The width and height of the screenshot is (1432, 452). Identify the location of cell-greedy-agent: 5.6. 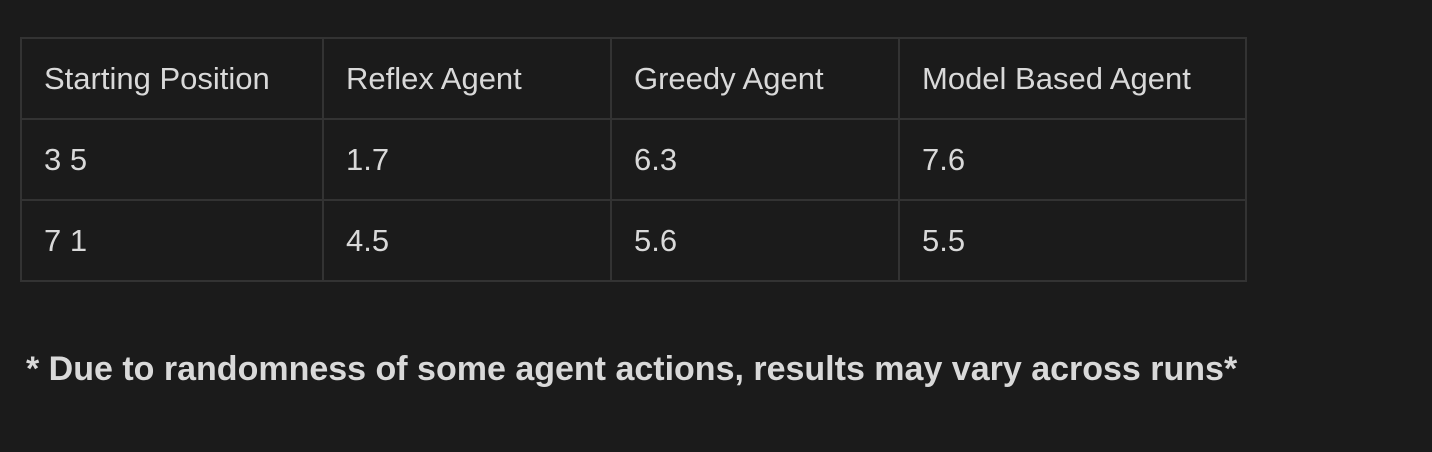
(755, 240).